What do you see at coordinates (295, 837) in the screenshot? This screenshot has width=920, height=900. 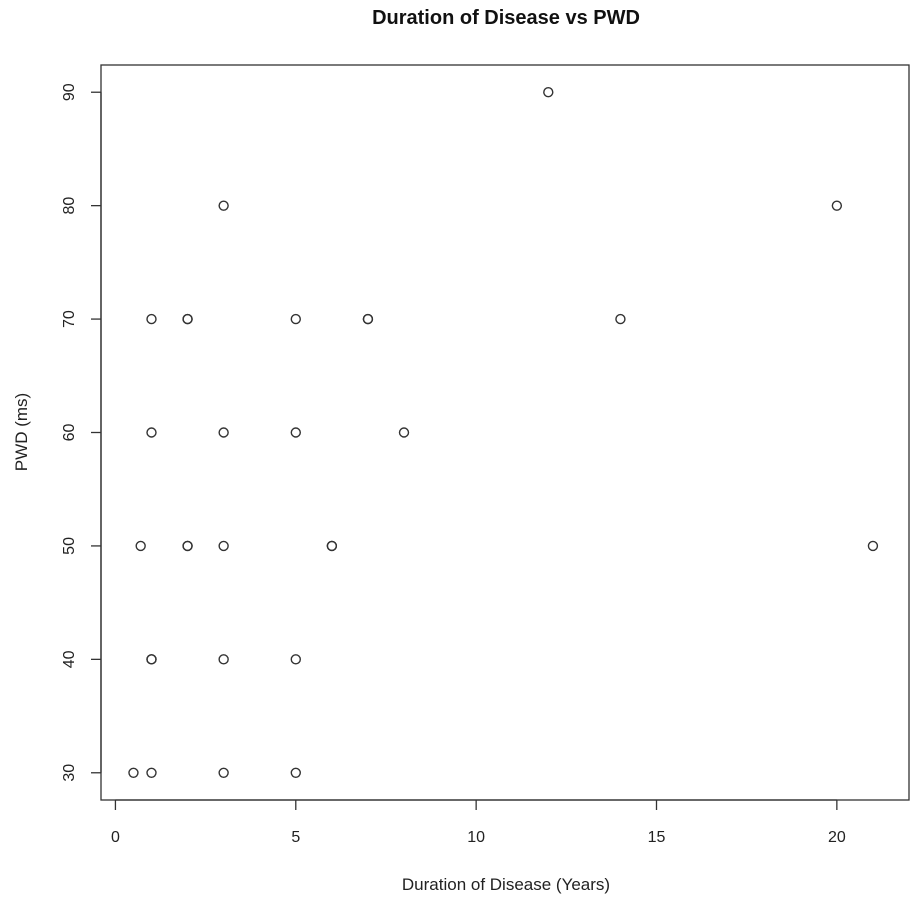 I see `x-tick-label: 5` at bounding box center [295, 837].